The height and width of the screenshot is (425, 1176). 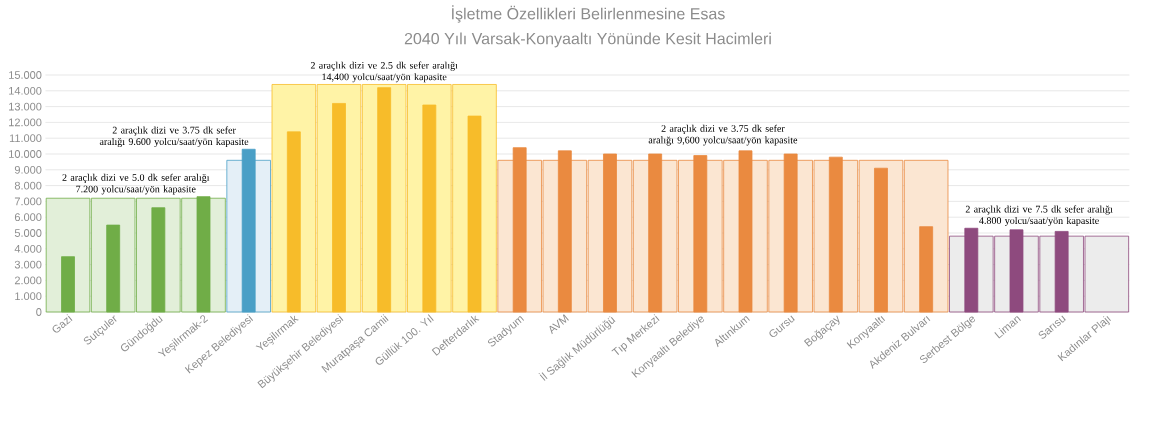 I want to click on y-tick-label: 6.000, so click(x=28, y=217).